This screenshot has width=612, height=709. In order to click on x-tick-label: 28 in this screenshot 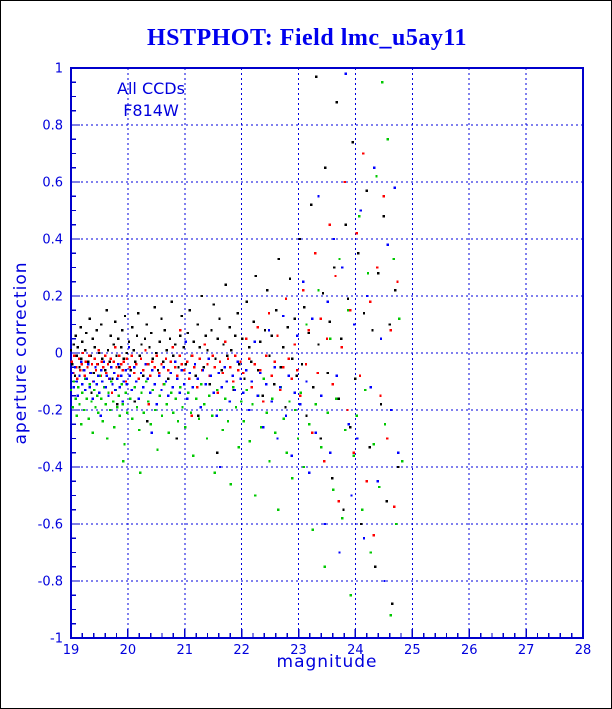, I will do `click(583, 650)`.